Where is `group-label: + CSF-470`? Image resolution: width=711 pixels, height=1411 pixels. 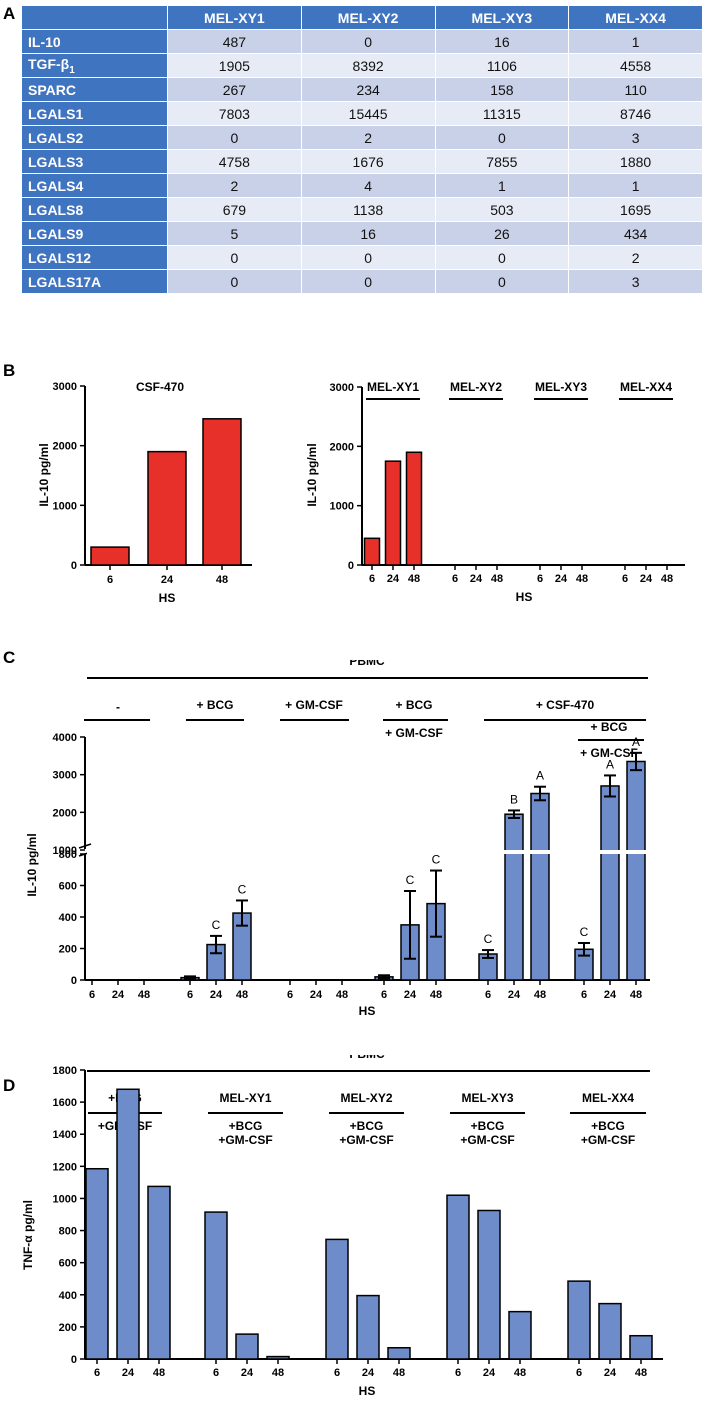
group-label: + CSF-470 is located at coordinates (565, 705).